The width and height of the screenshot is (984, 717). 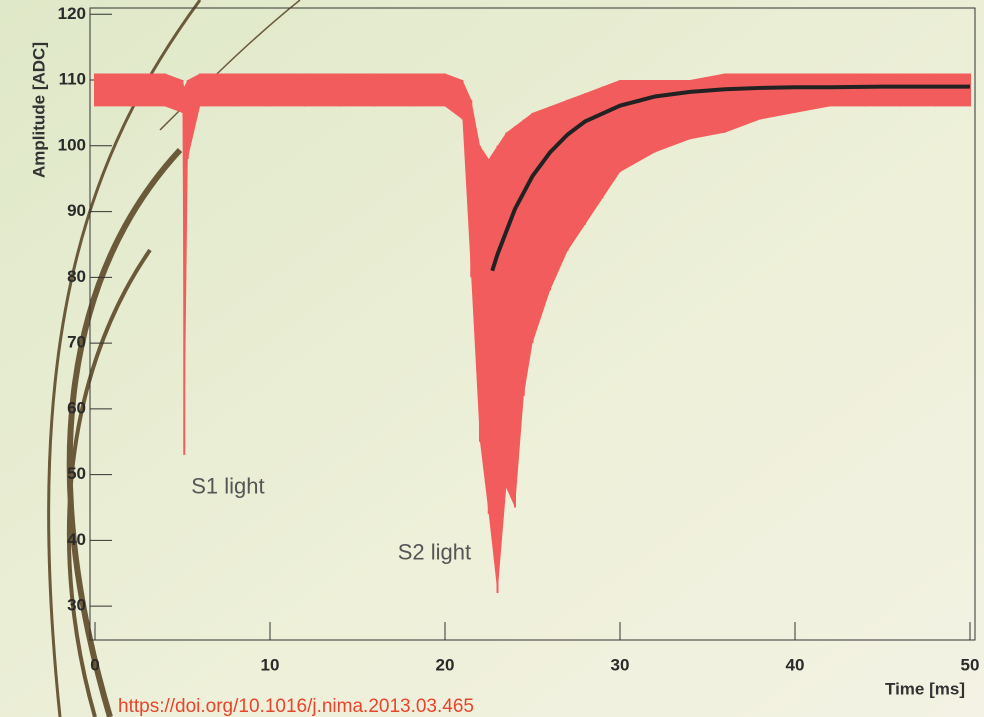 What do you see at coordinates (76, 473) in the screenshot?
I see `y-tick-label: 50` at bounding box center [76, 473].